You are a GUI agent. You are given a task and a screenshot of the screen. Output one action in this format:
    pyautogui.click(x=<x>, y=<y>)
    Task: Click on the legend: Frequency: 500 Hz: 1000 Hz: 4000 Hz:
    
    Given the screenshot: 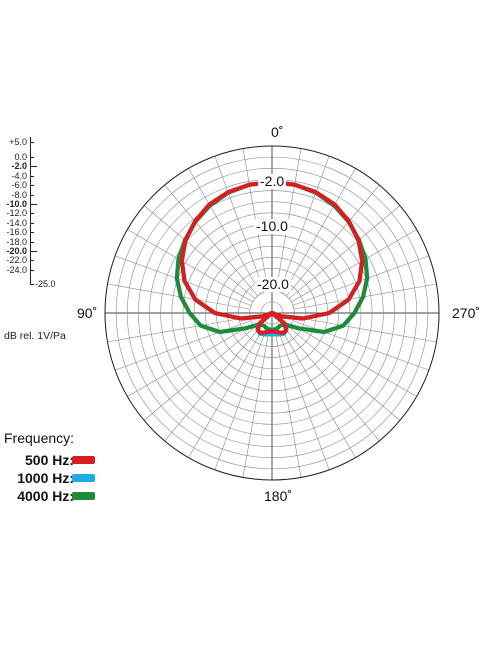 What is the action you would take?
    pyautogui.click(x=49, y=468)
    